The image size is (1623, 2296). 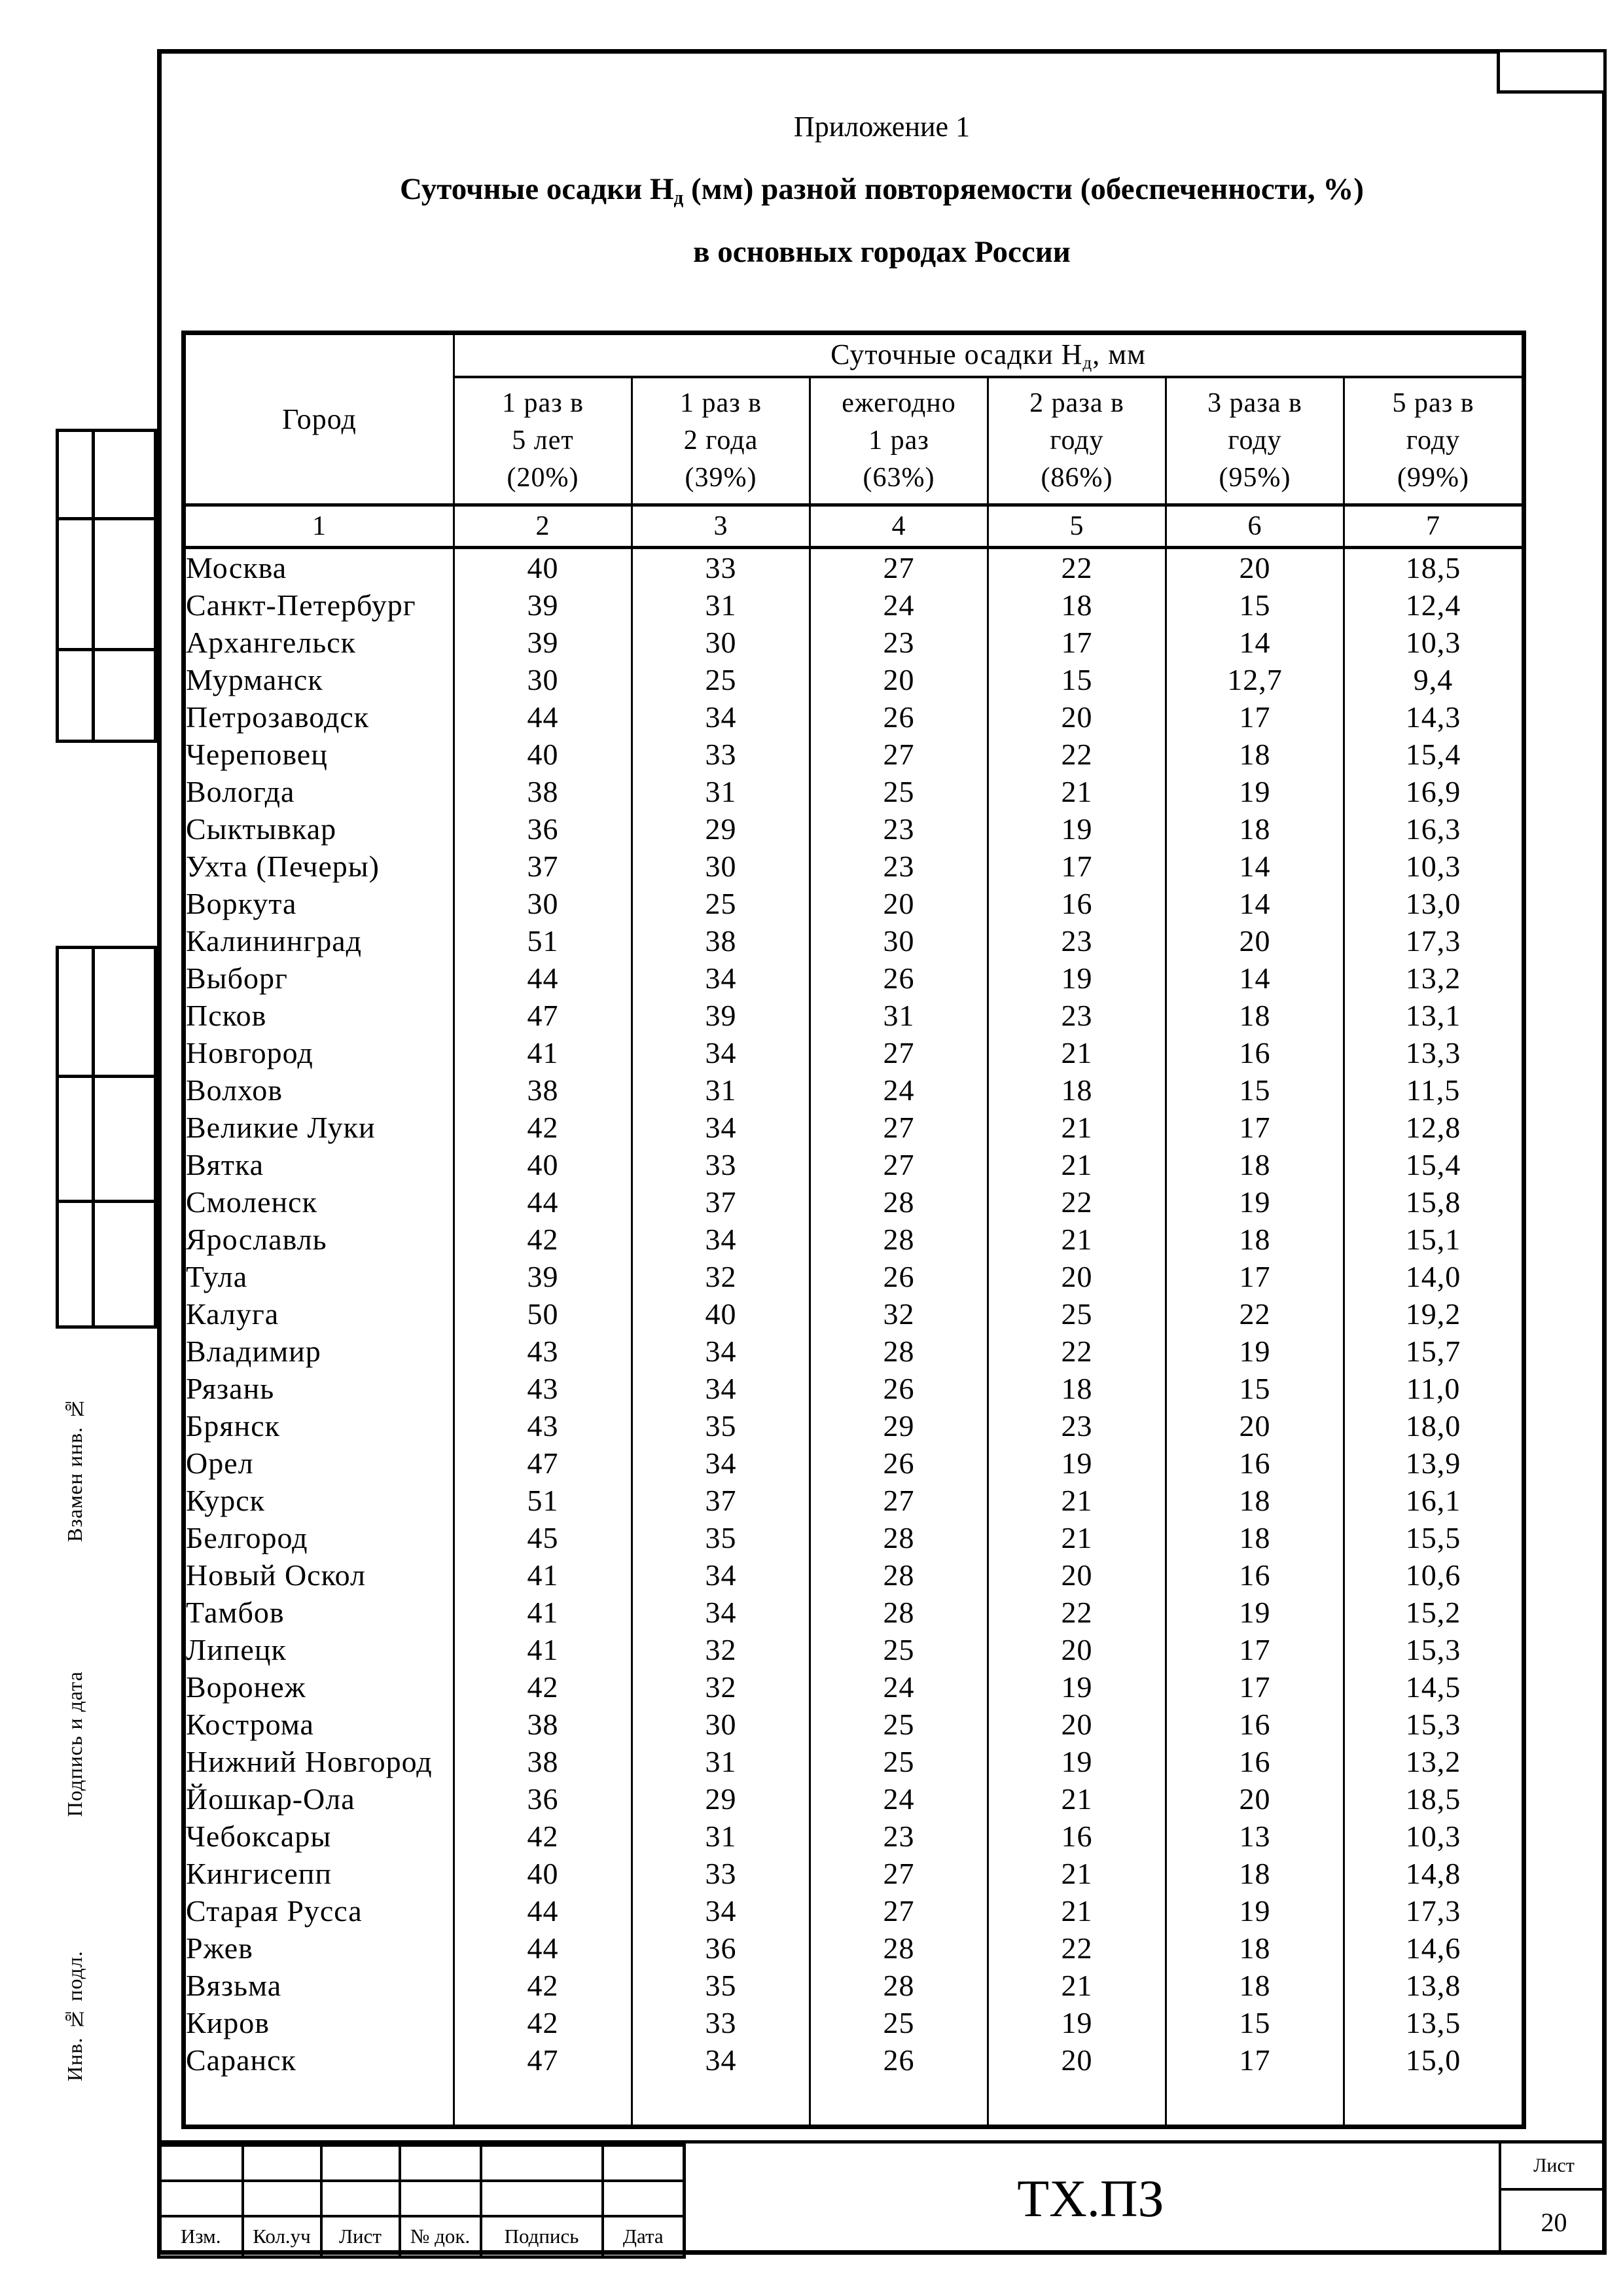 I want to click on value-cell: 32, so click(x=721, y=1649).